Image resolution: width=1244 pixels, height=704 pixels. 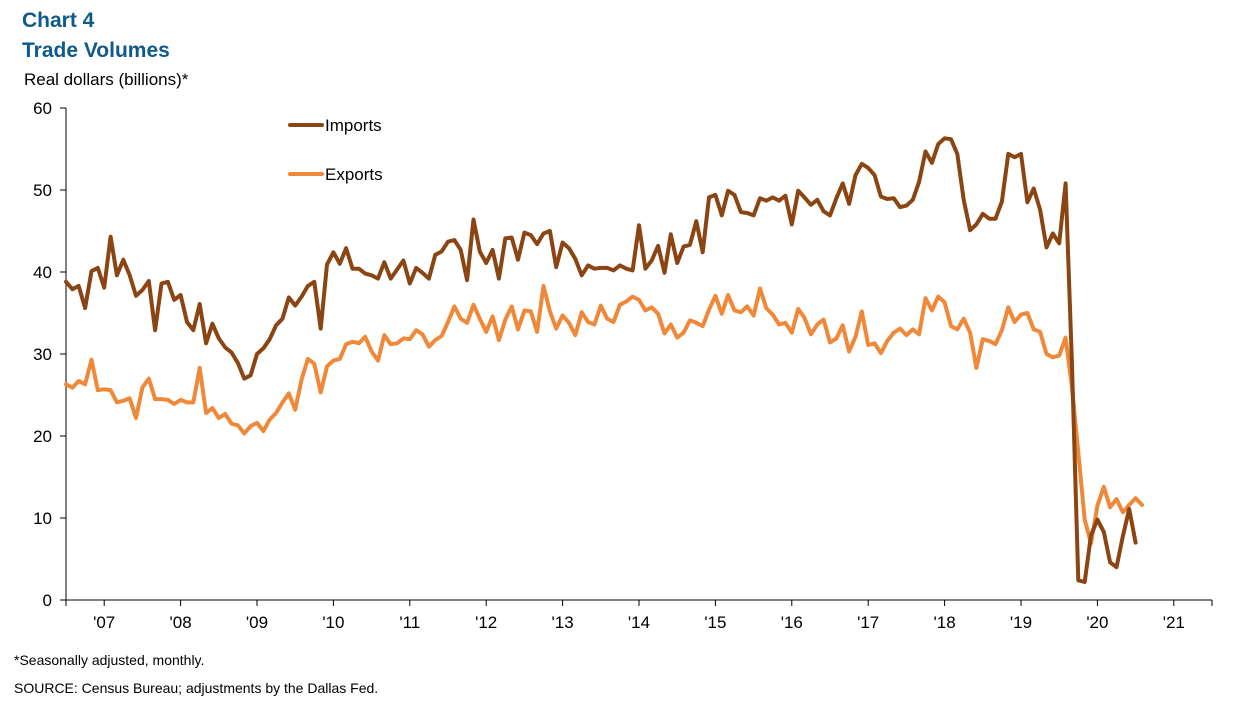 What do you see at coordinates (104, 622) in the screenshot?
I see `x-tick-label: '07` at bounding box center [104, 622].